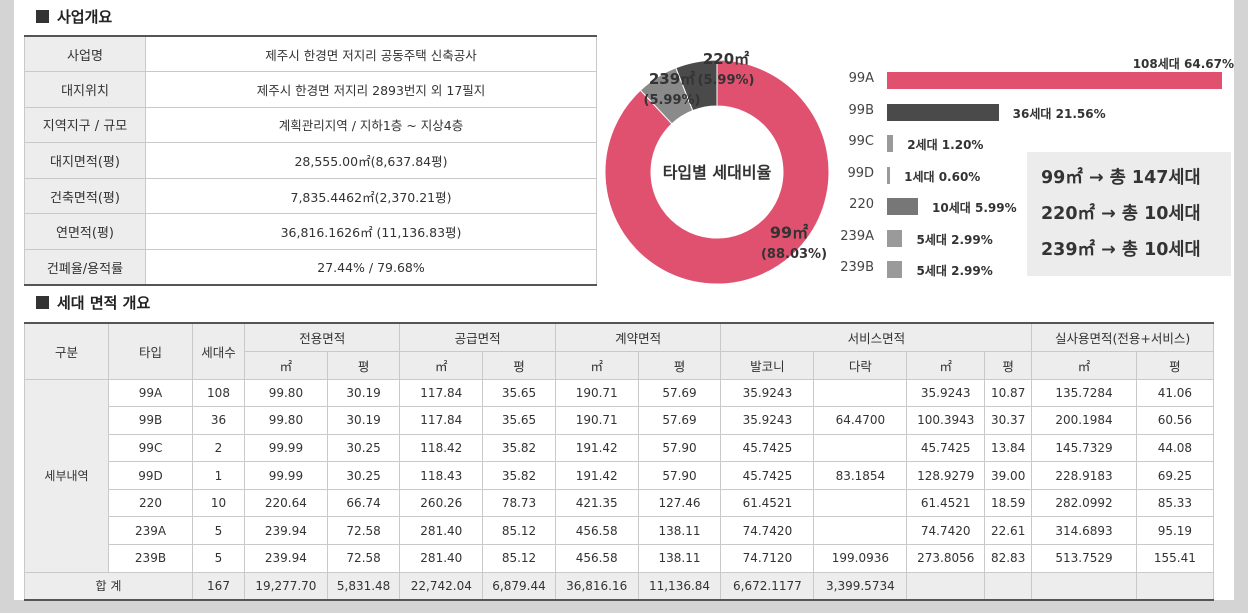 This screenshot has width=1248, height=613. What do you see at coordinates (218, 586) in the screenshot?
I see `total-cell: 167` at bounding box center [218, 586].